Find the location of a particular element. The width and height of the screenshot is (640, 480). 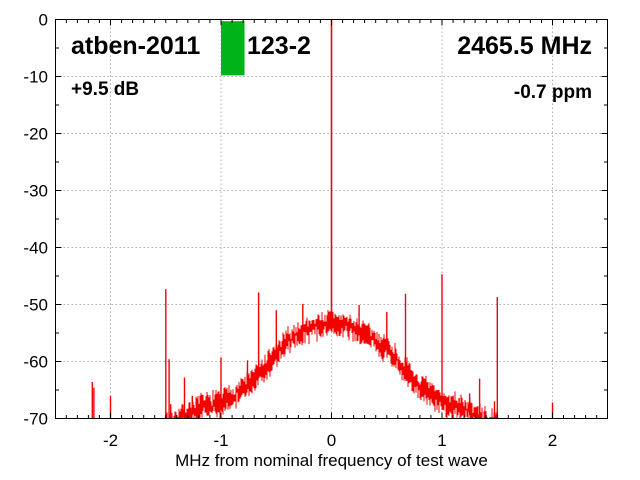

y-tick-label: 0 is located at coordinates (43, 20).